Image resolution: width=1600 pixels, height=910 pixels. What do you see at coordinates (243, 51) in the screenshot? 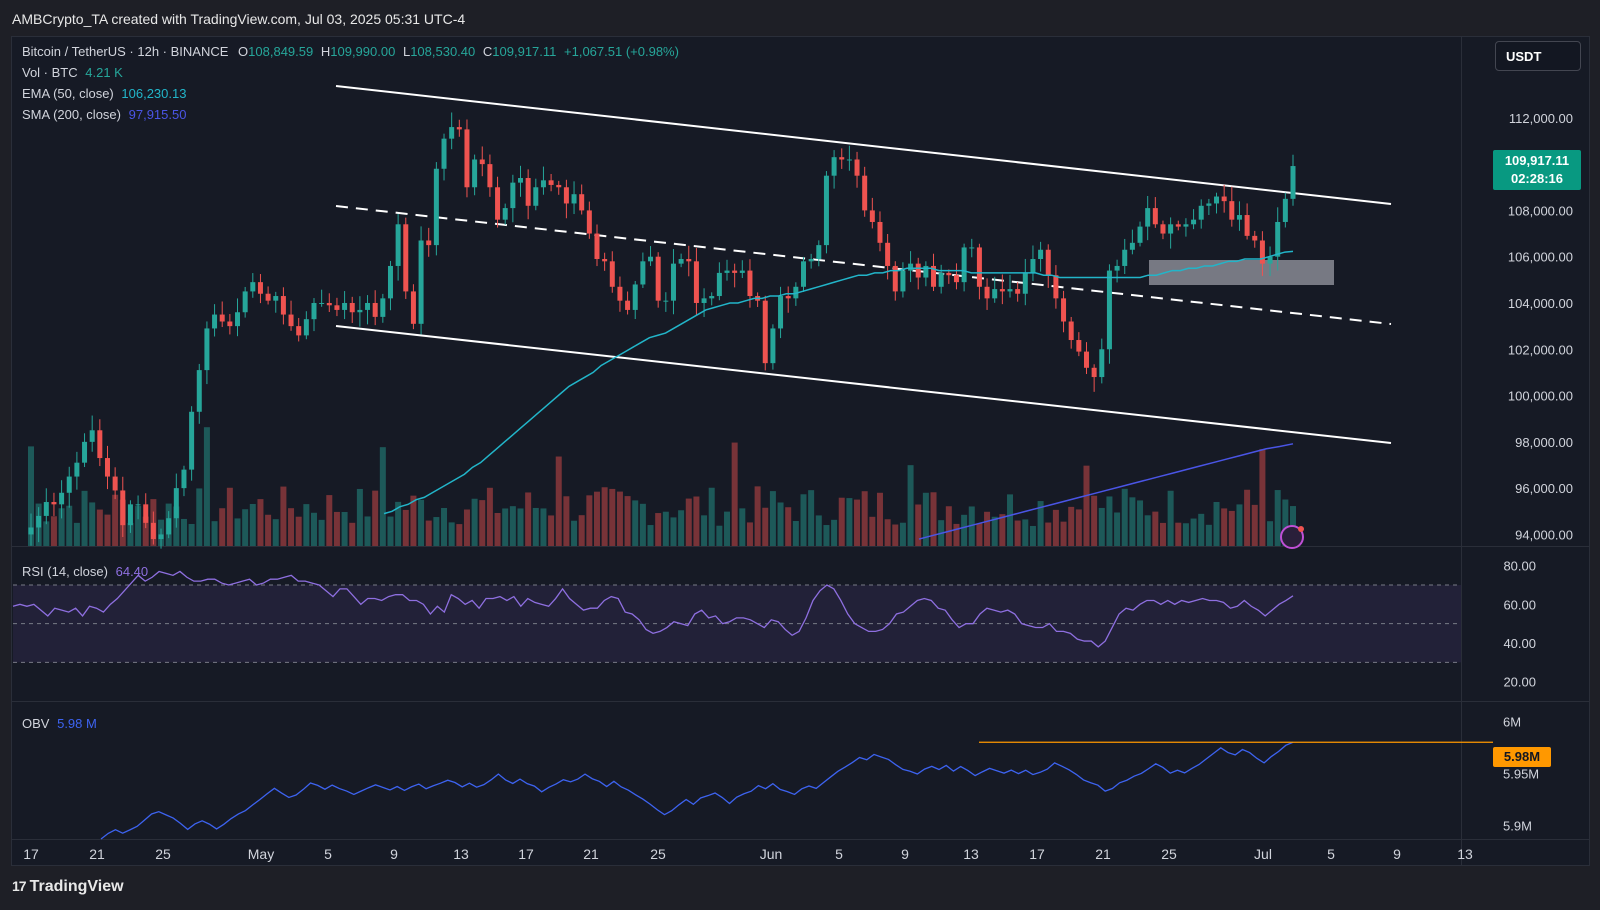
I see `open-label: O` at bounding box center [243, 51].